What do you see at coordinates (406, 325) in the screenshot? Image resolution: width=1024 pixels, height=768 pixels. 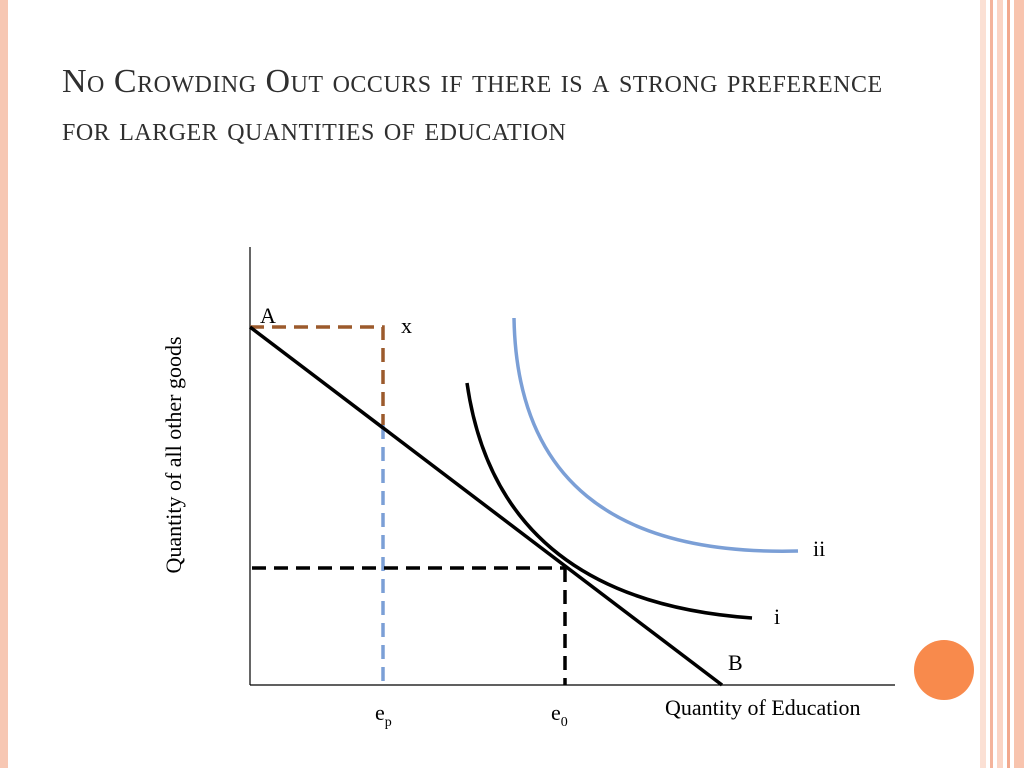 I see `point-label-x: x` at bounding box center [406, 325].